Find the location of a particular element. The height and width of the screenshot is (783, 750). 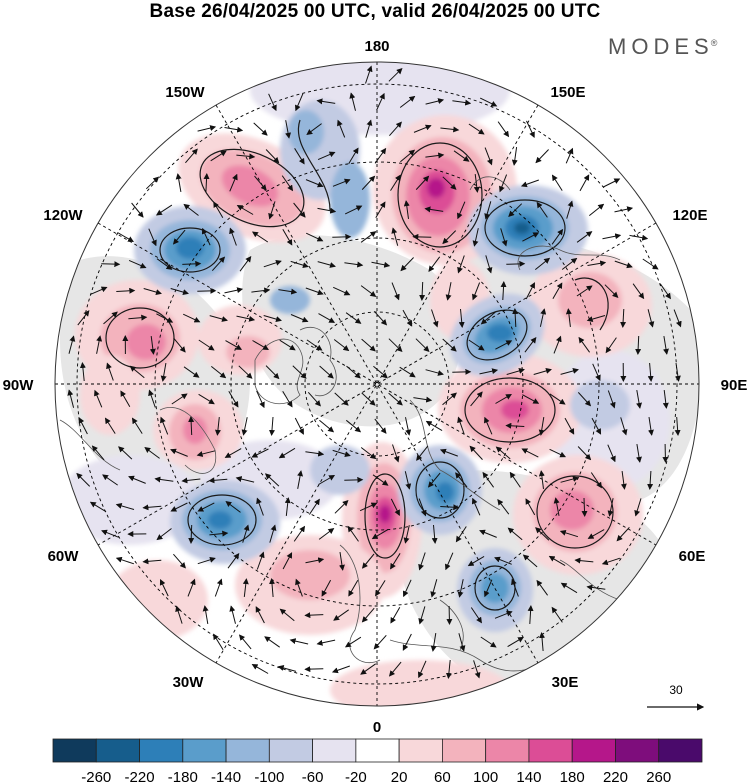

lon-label-180: 180 is located at coordinates (376, 46).